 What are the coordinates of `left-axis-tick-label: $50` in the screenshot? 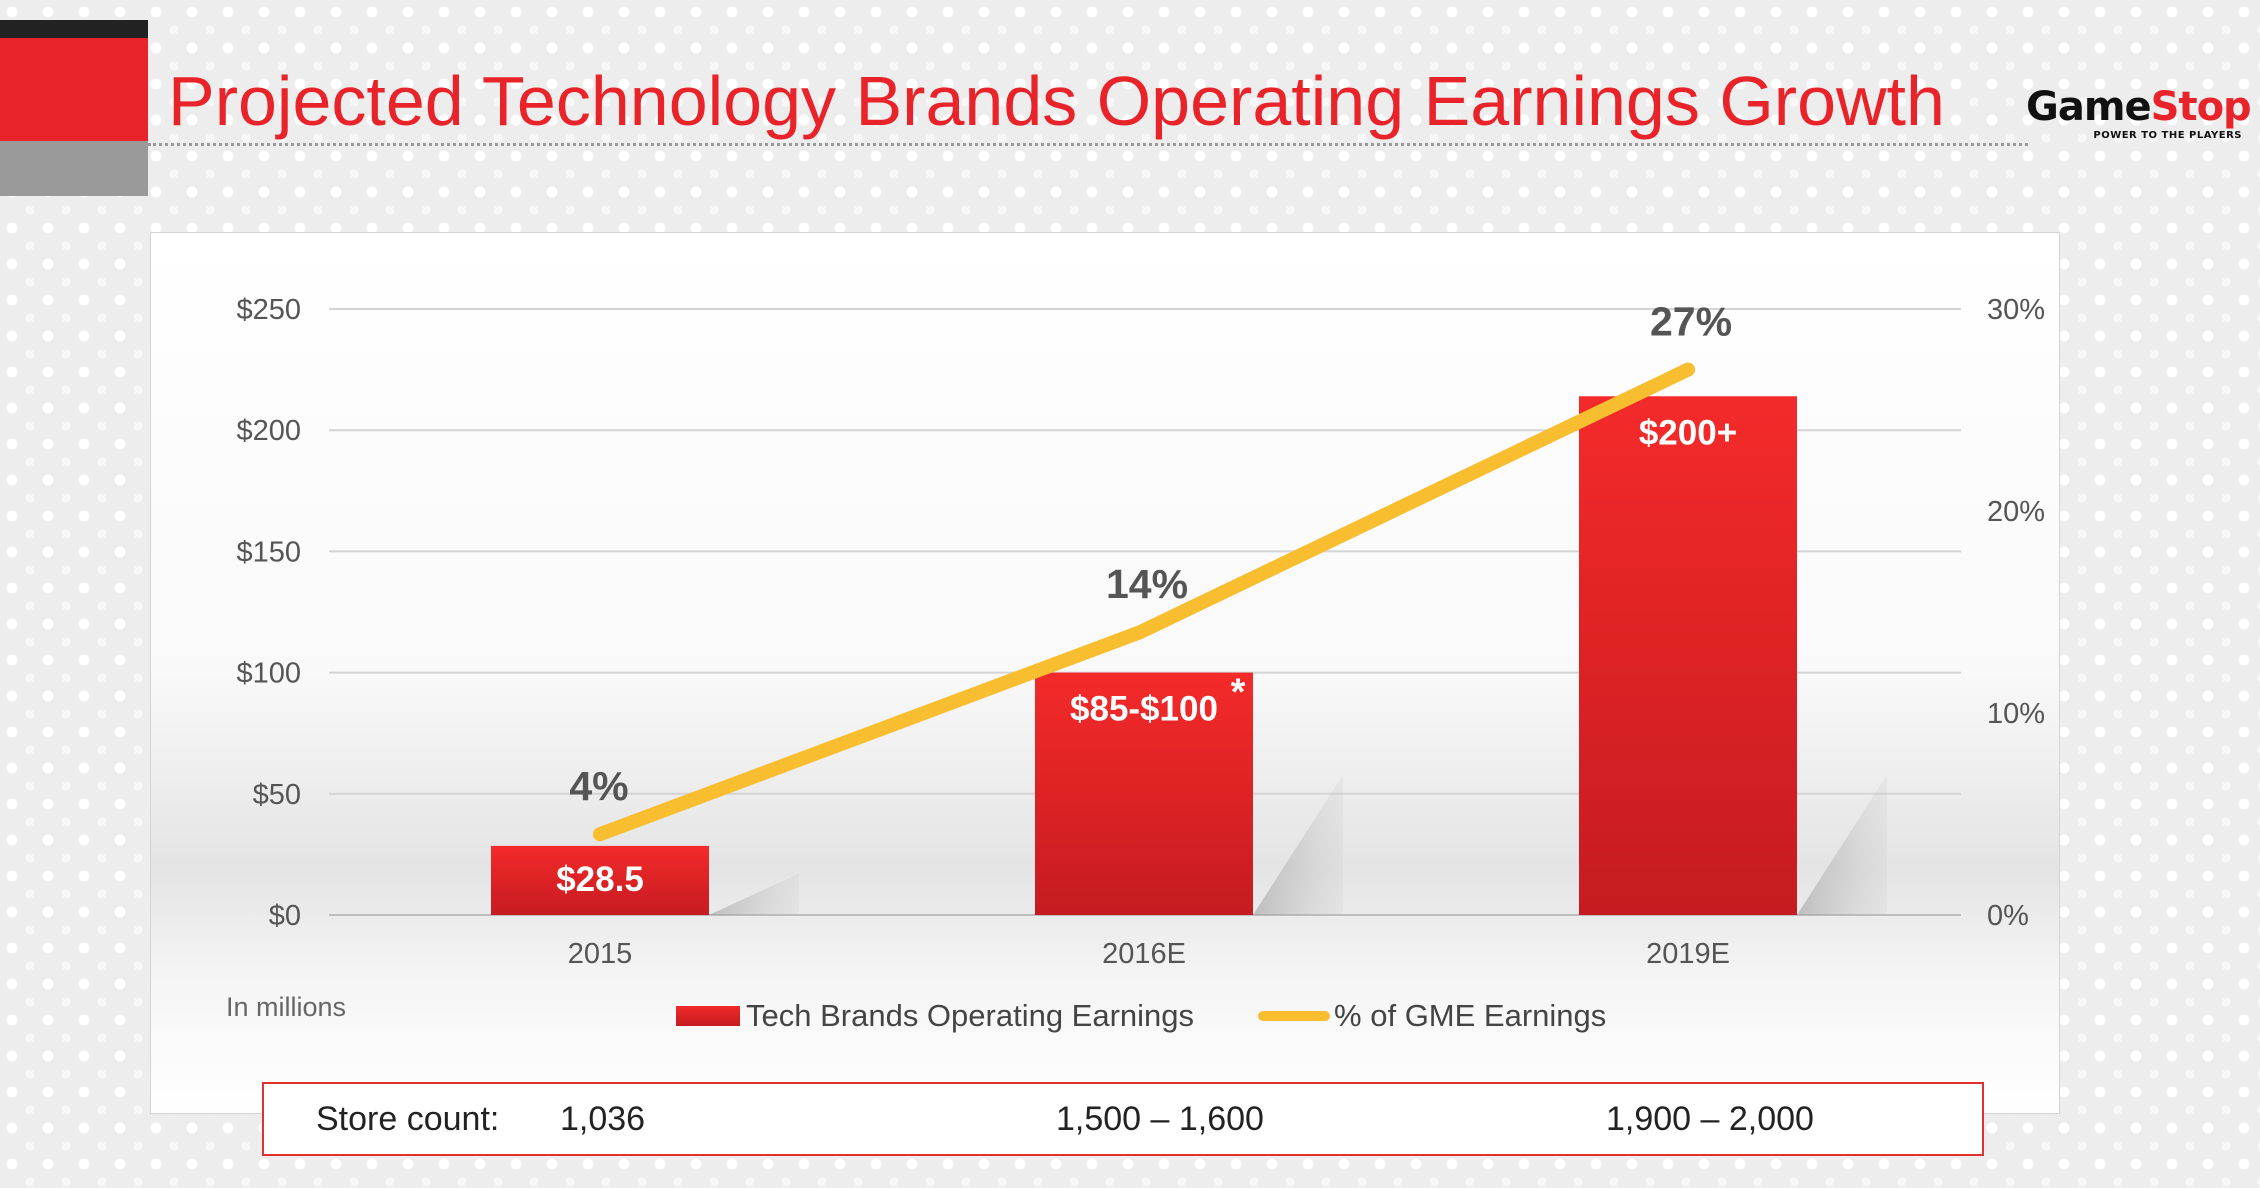 It's located at (277, 795).